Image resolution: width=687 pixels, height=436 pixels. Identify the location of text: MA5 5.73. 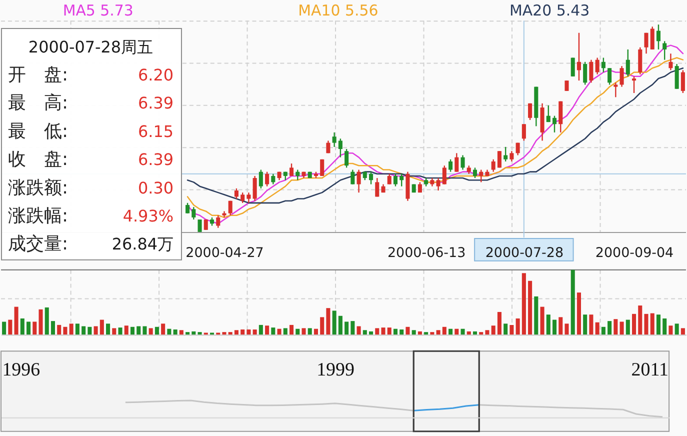
(98, 11).